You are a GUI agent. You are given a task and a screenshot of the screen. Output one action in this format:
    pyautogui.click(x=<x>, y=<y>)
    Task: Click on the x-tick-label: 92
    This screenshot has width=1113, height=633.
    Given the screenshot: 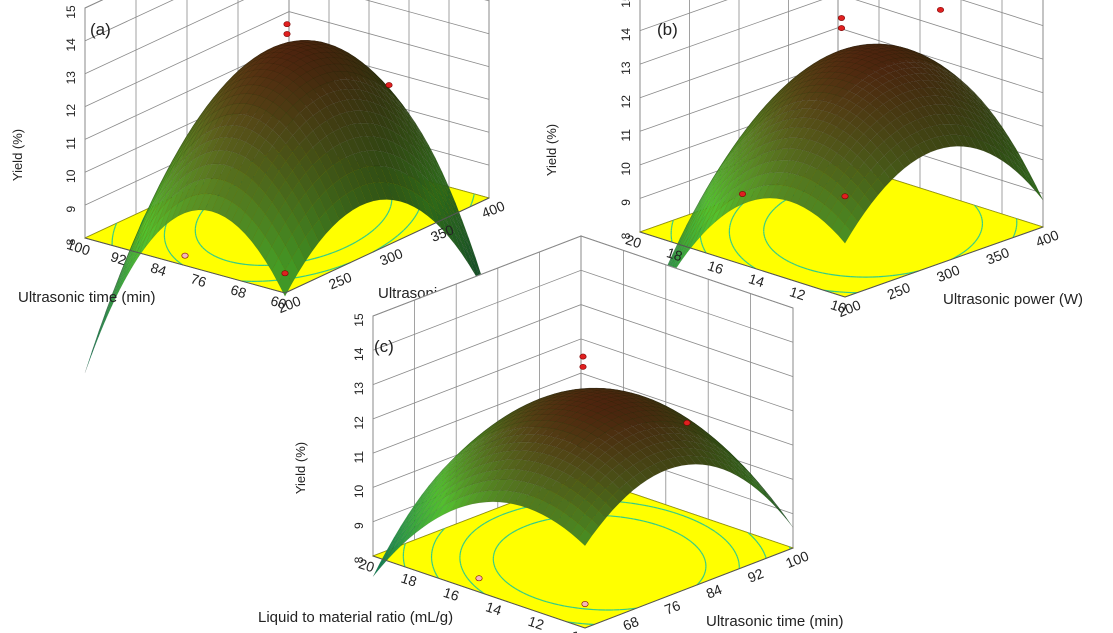 What is the action you would take?
    pyautogui.click(x=755, y=575)
    